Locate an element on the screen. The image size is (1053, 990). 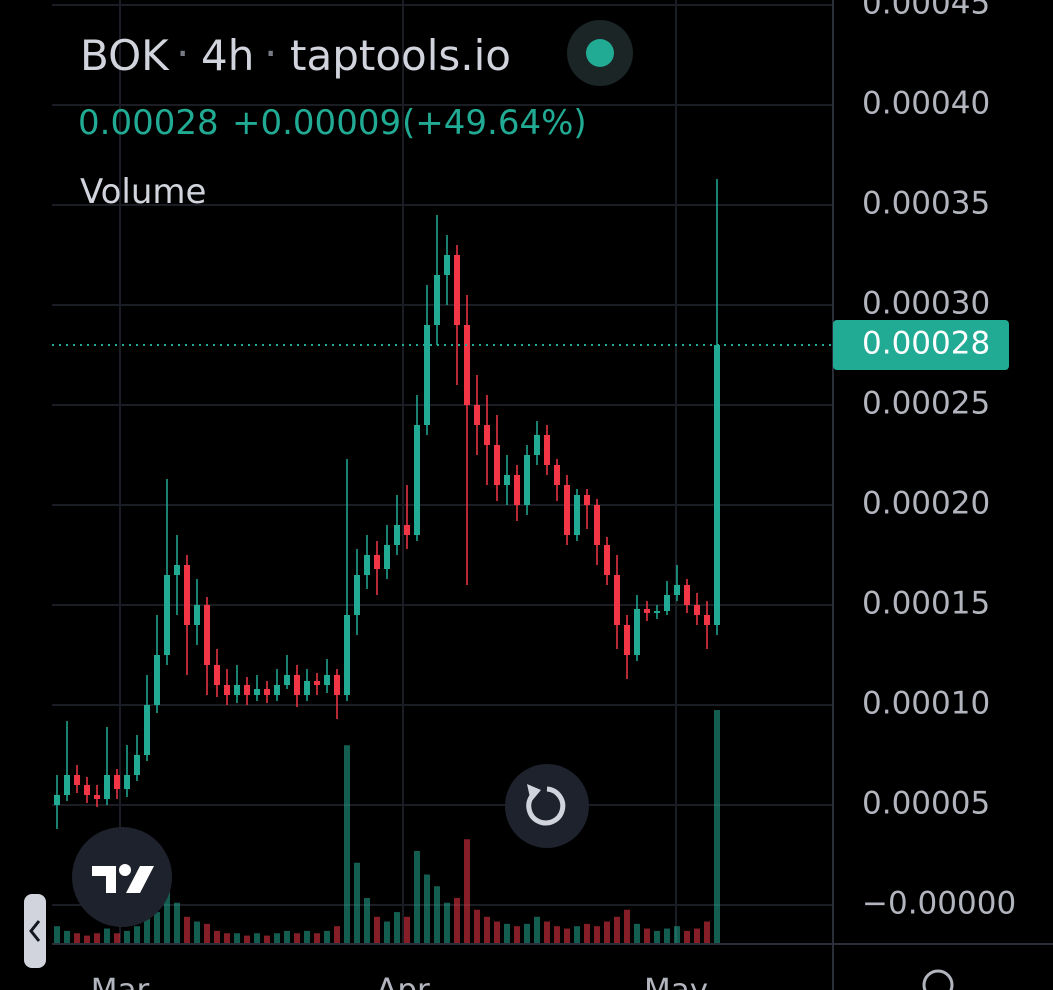
y-tick-label: 0.00015 is located at coordinates (926, 604).